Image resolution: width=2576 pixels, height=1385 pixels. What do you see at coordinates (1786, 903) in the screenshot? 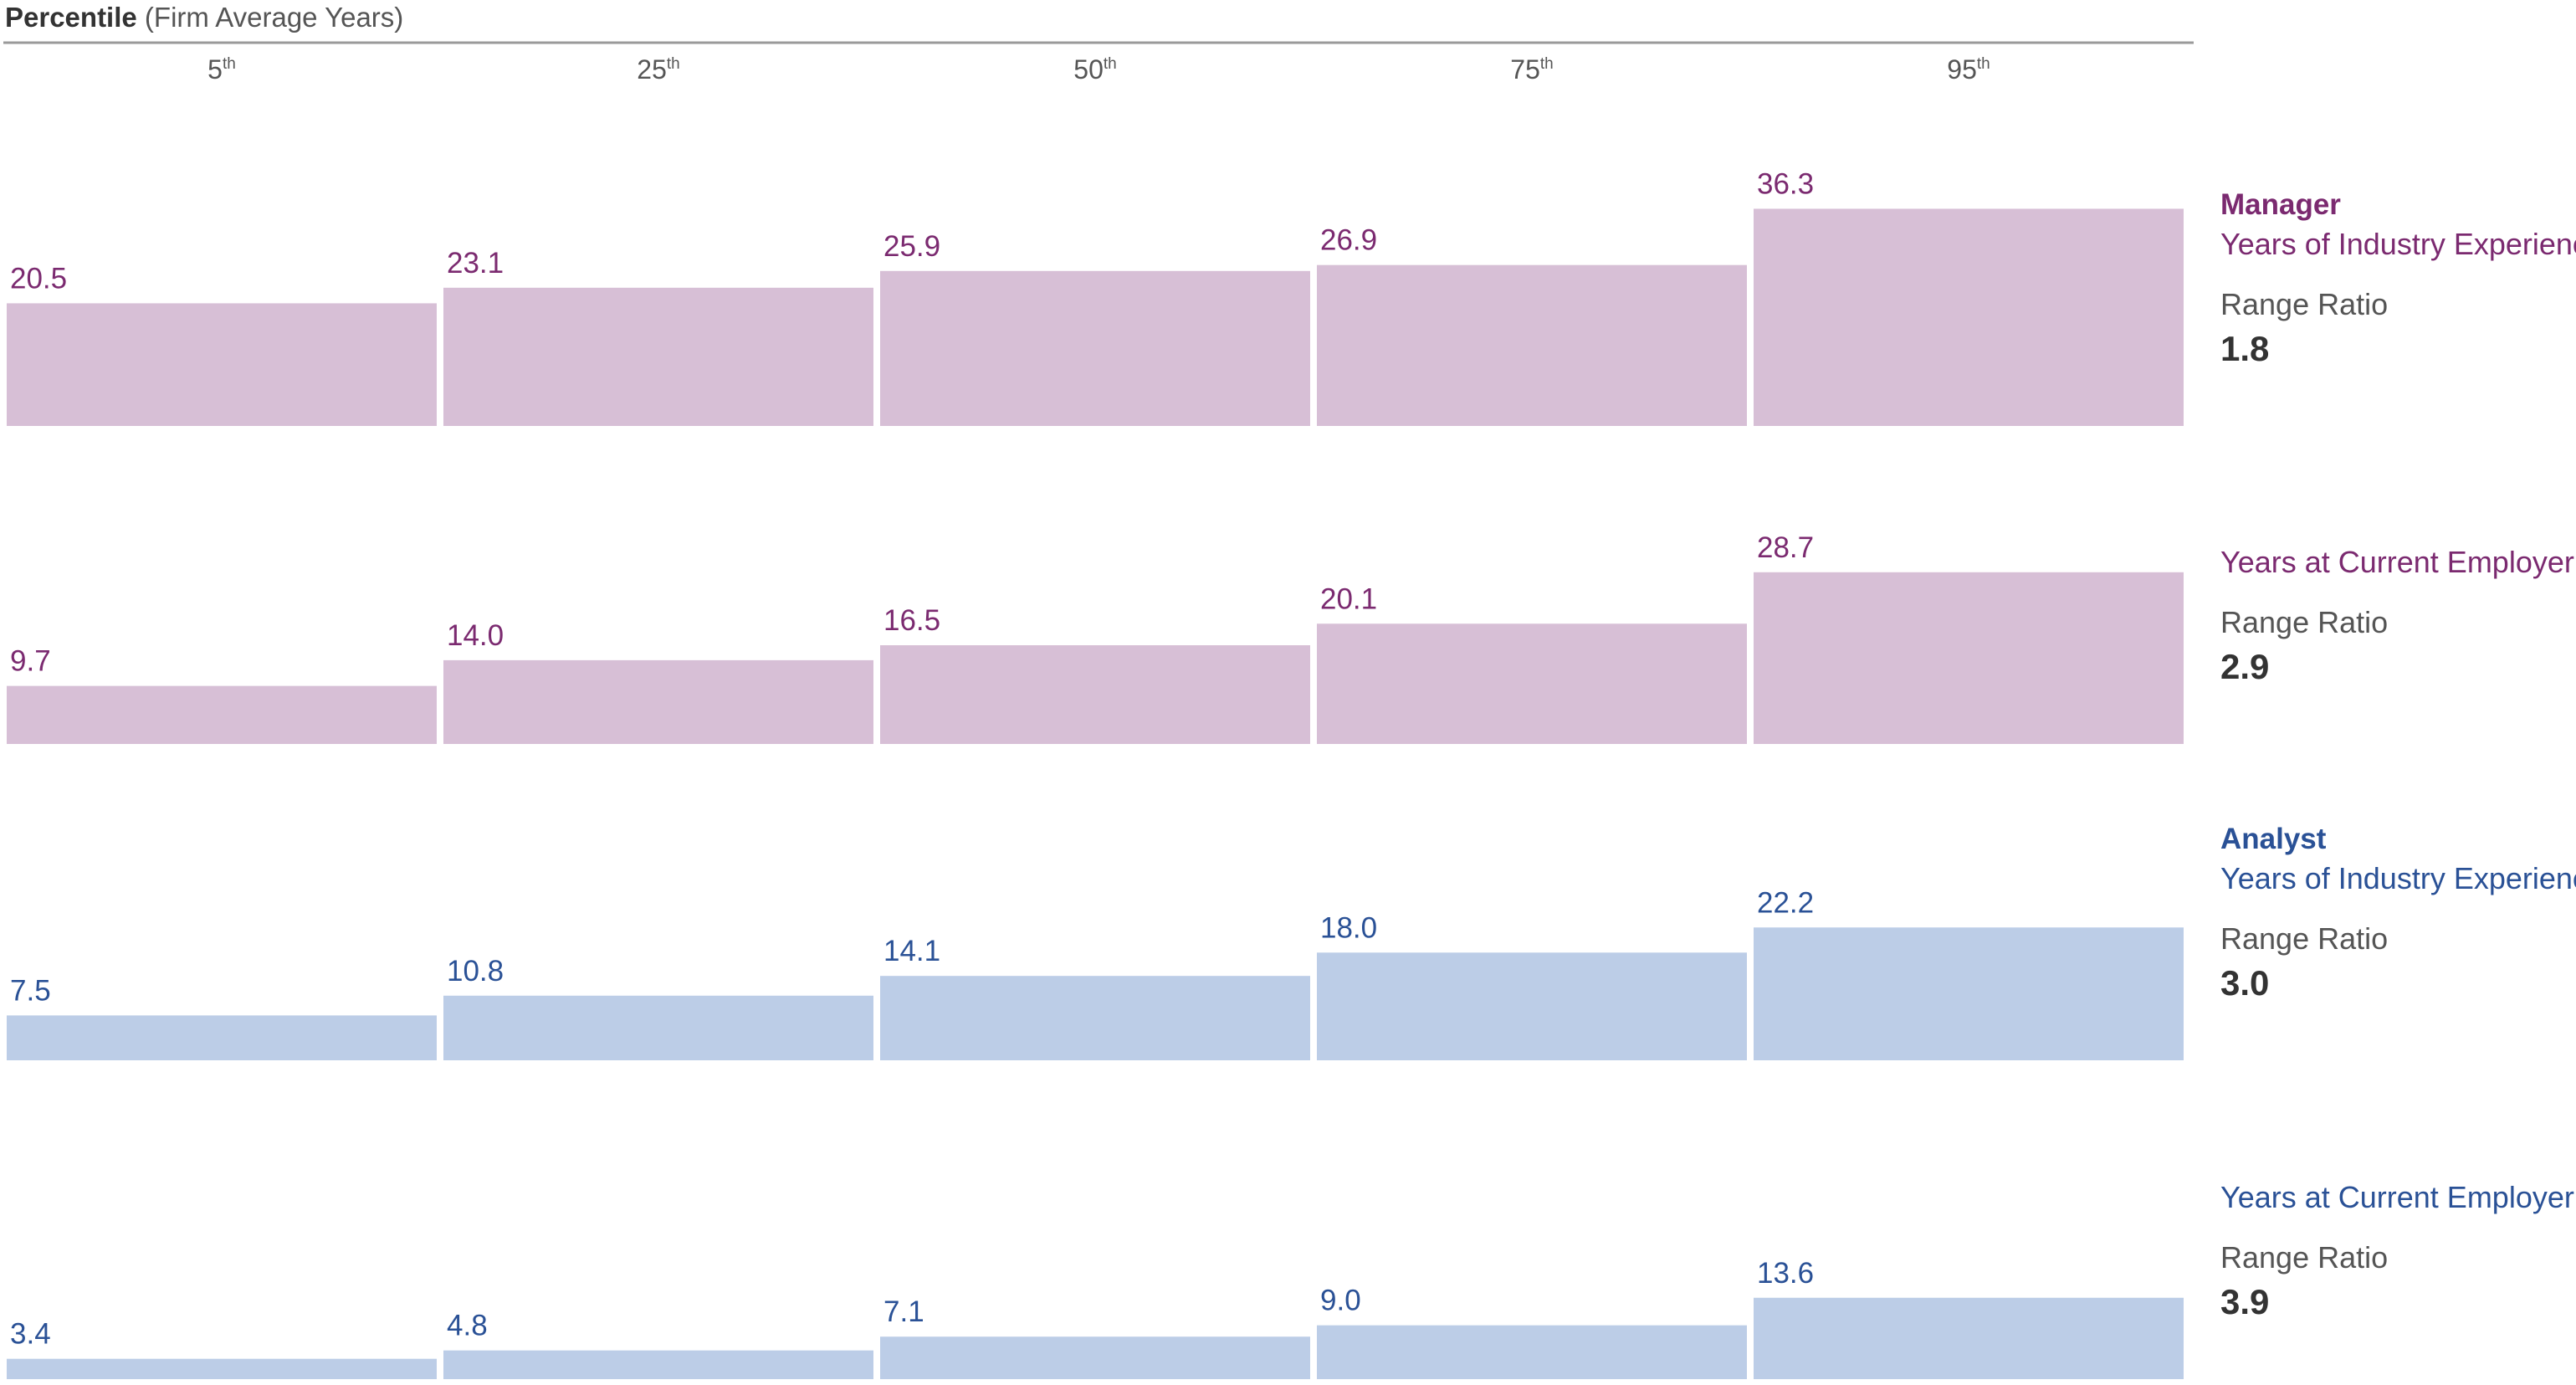
I see `bar-value-label: 22.2` at bounding box center [1786, 903].